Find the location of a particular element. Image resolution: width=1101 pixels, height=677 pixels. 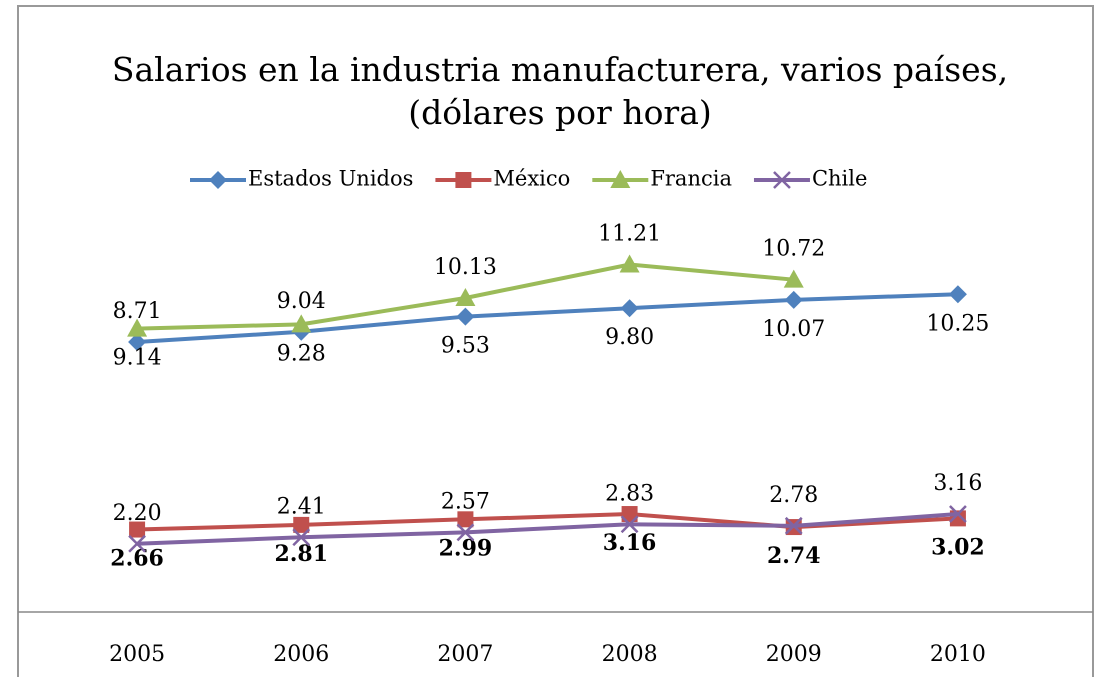

legend-label: Chile is located at coordinates (839, 179).